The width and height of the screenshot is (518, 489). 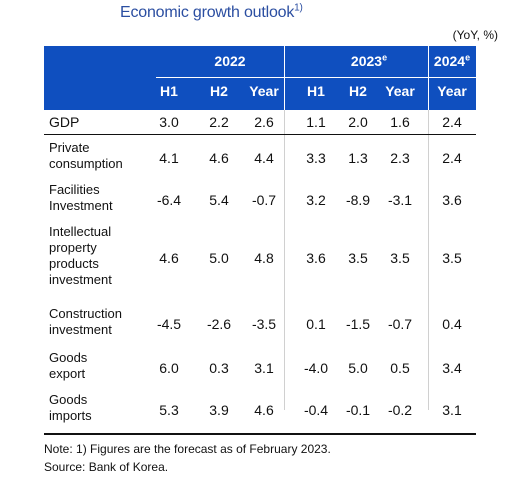 I want to click on cell: 2.3, so click(x=400, y=158).